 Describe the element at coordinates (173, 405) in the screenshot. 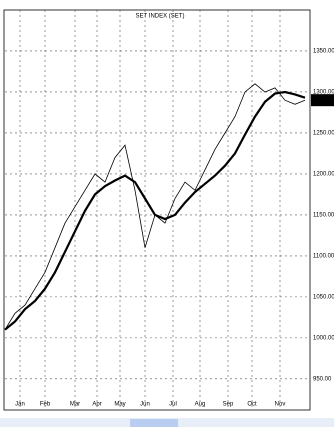

I see `x-tick-label: Jul` at that location.